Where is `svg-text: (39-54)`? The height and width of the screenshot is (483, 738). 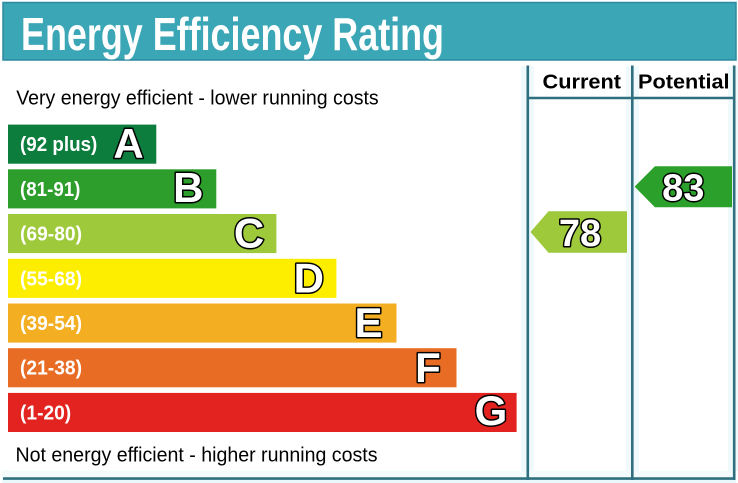
svg-text: (39-54) is located at coordinates (51, 323).